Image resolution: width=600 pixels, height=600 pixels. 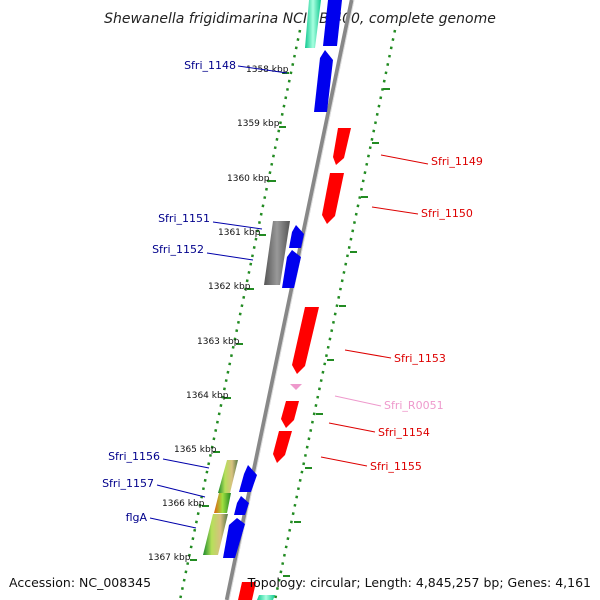 What do you see at coordinates (277, 253) in the screenshot?
I see `gene-block-gray` at bounding box center [277, 253].